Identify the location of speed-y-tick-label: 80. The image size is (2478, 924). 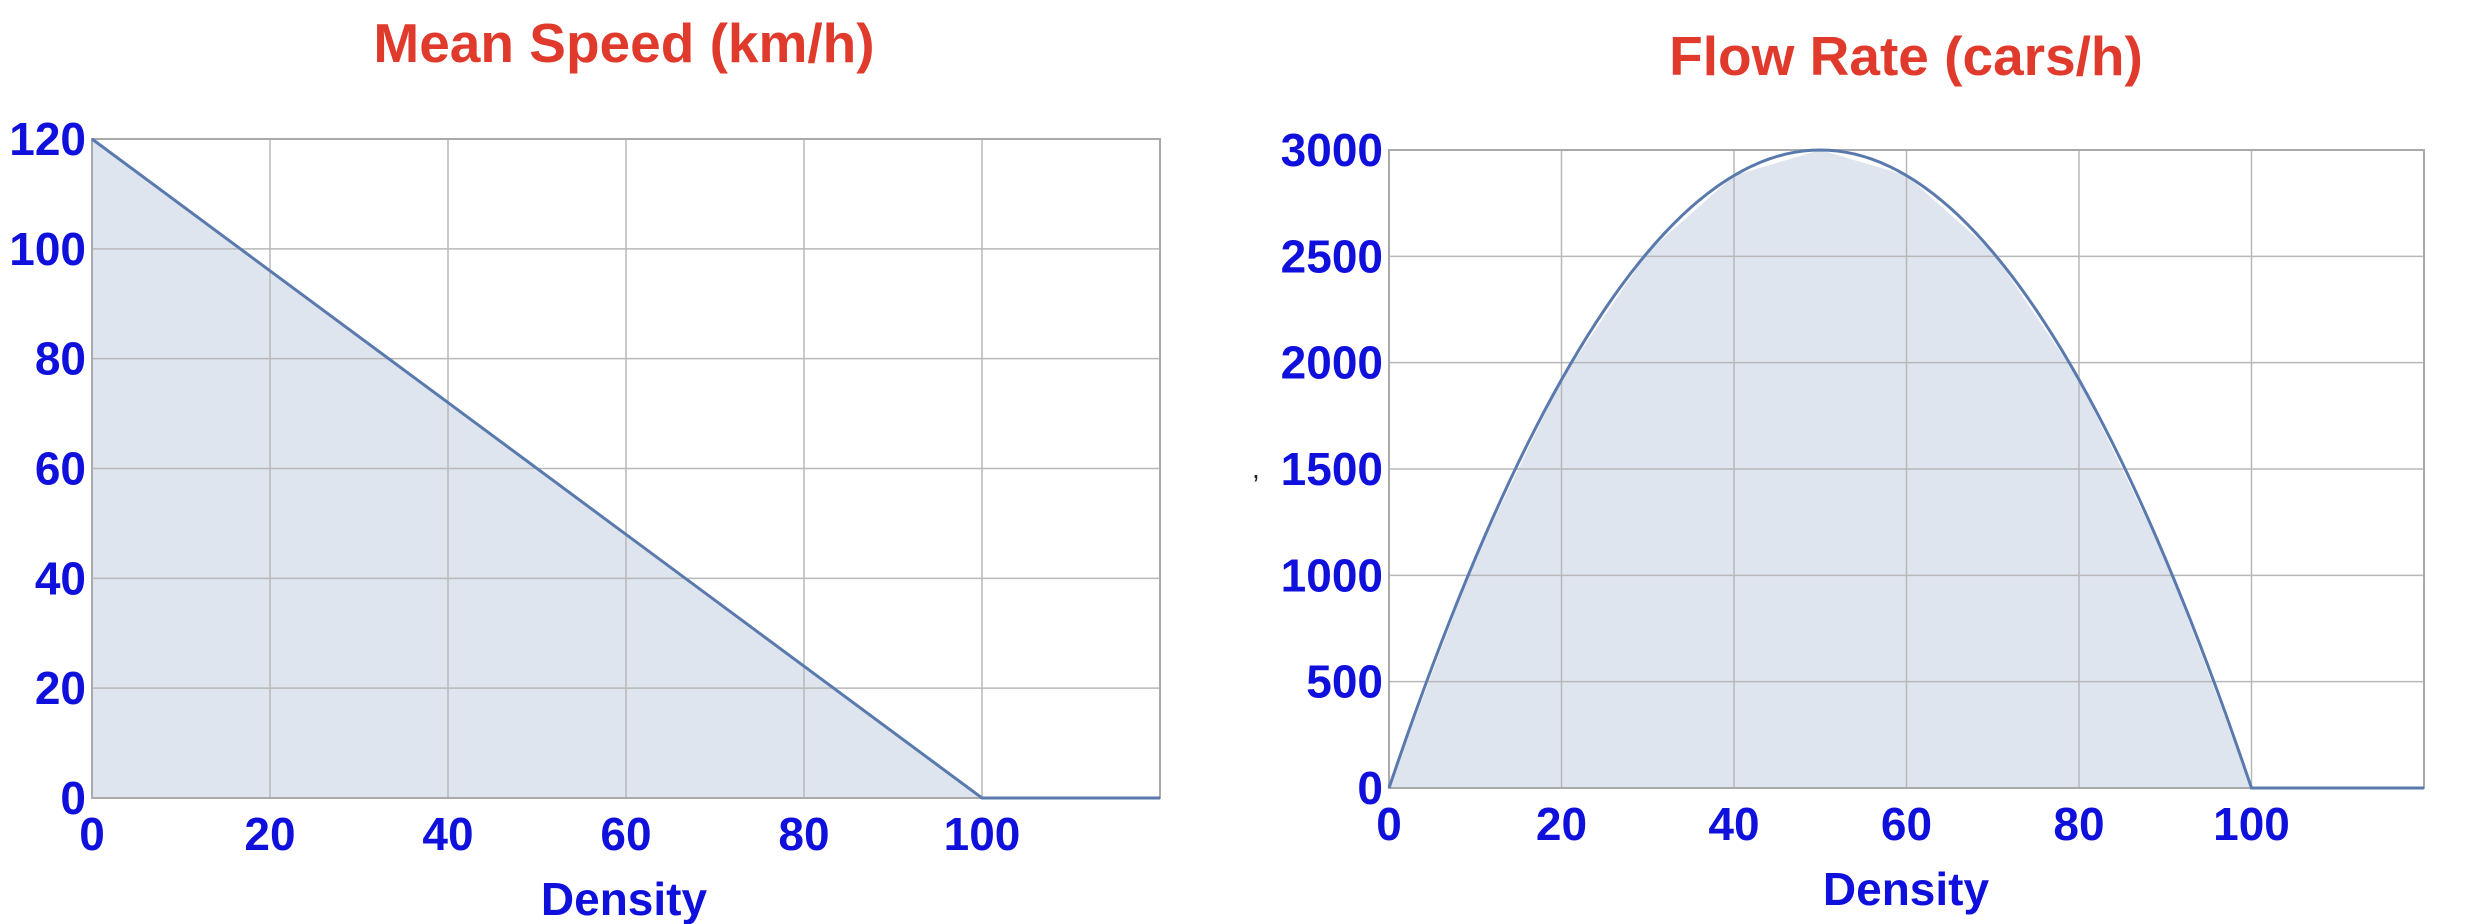
(60, 359).